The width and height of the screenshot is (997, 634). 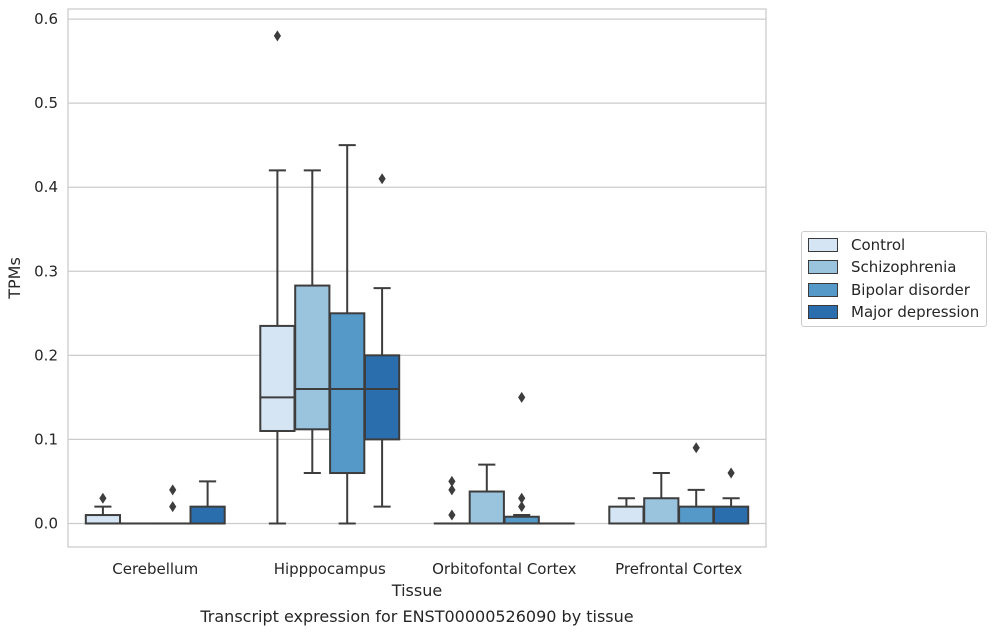 I want to click on y-tick-label: 0.4, so click(x=46, y=187).